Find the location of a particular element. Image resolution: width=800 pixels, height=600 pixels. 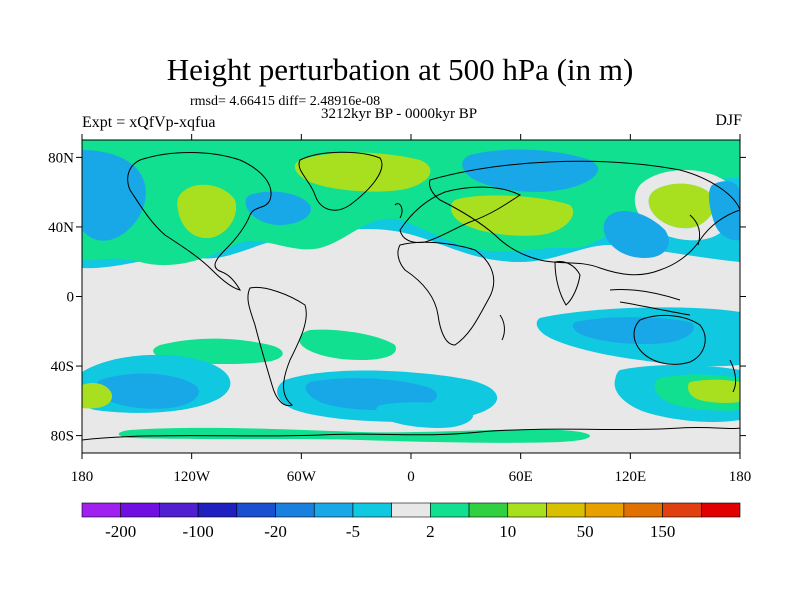

experiment-label: Expt = xQfVp-xqfua is located at coordinates (149, 122).